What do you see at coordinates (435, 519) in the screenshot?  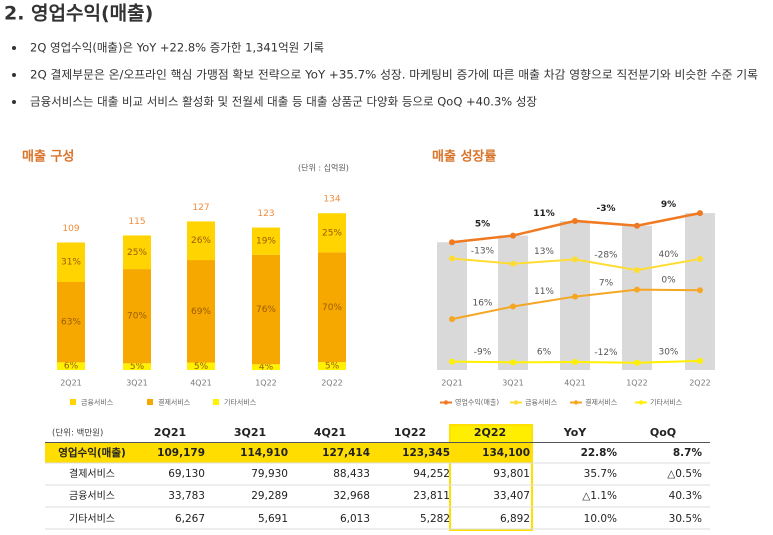 I see `table-cell: 5,282` at bounding box center [435, 519].